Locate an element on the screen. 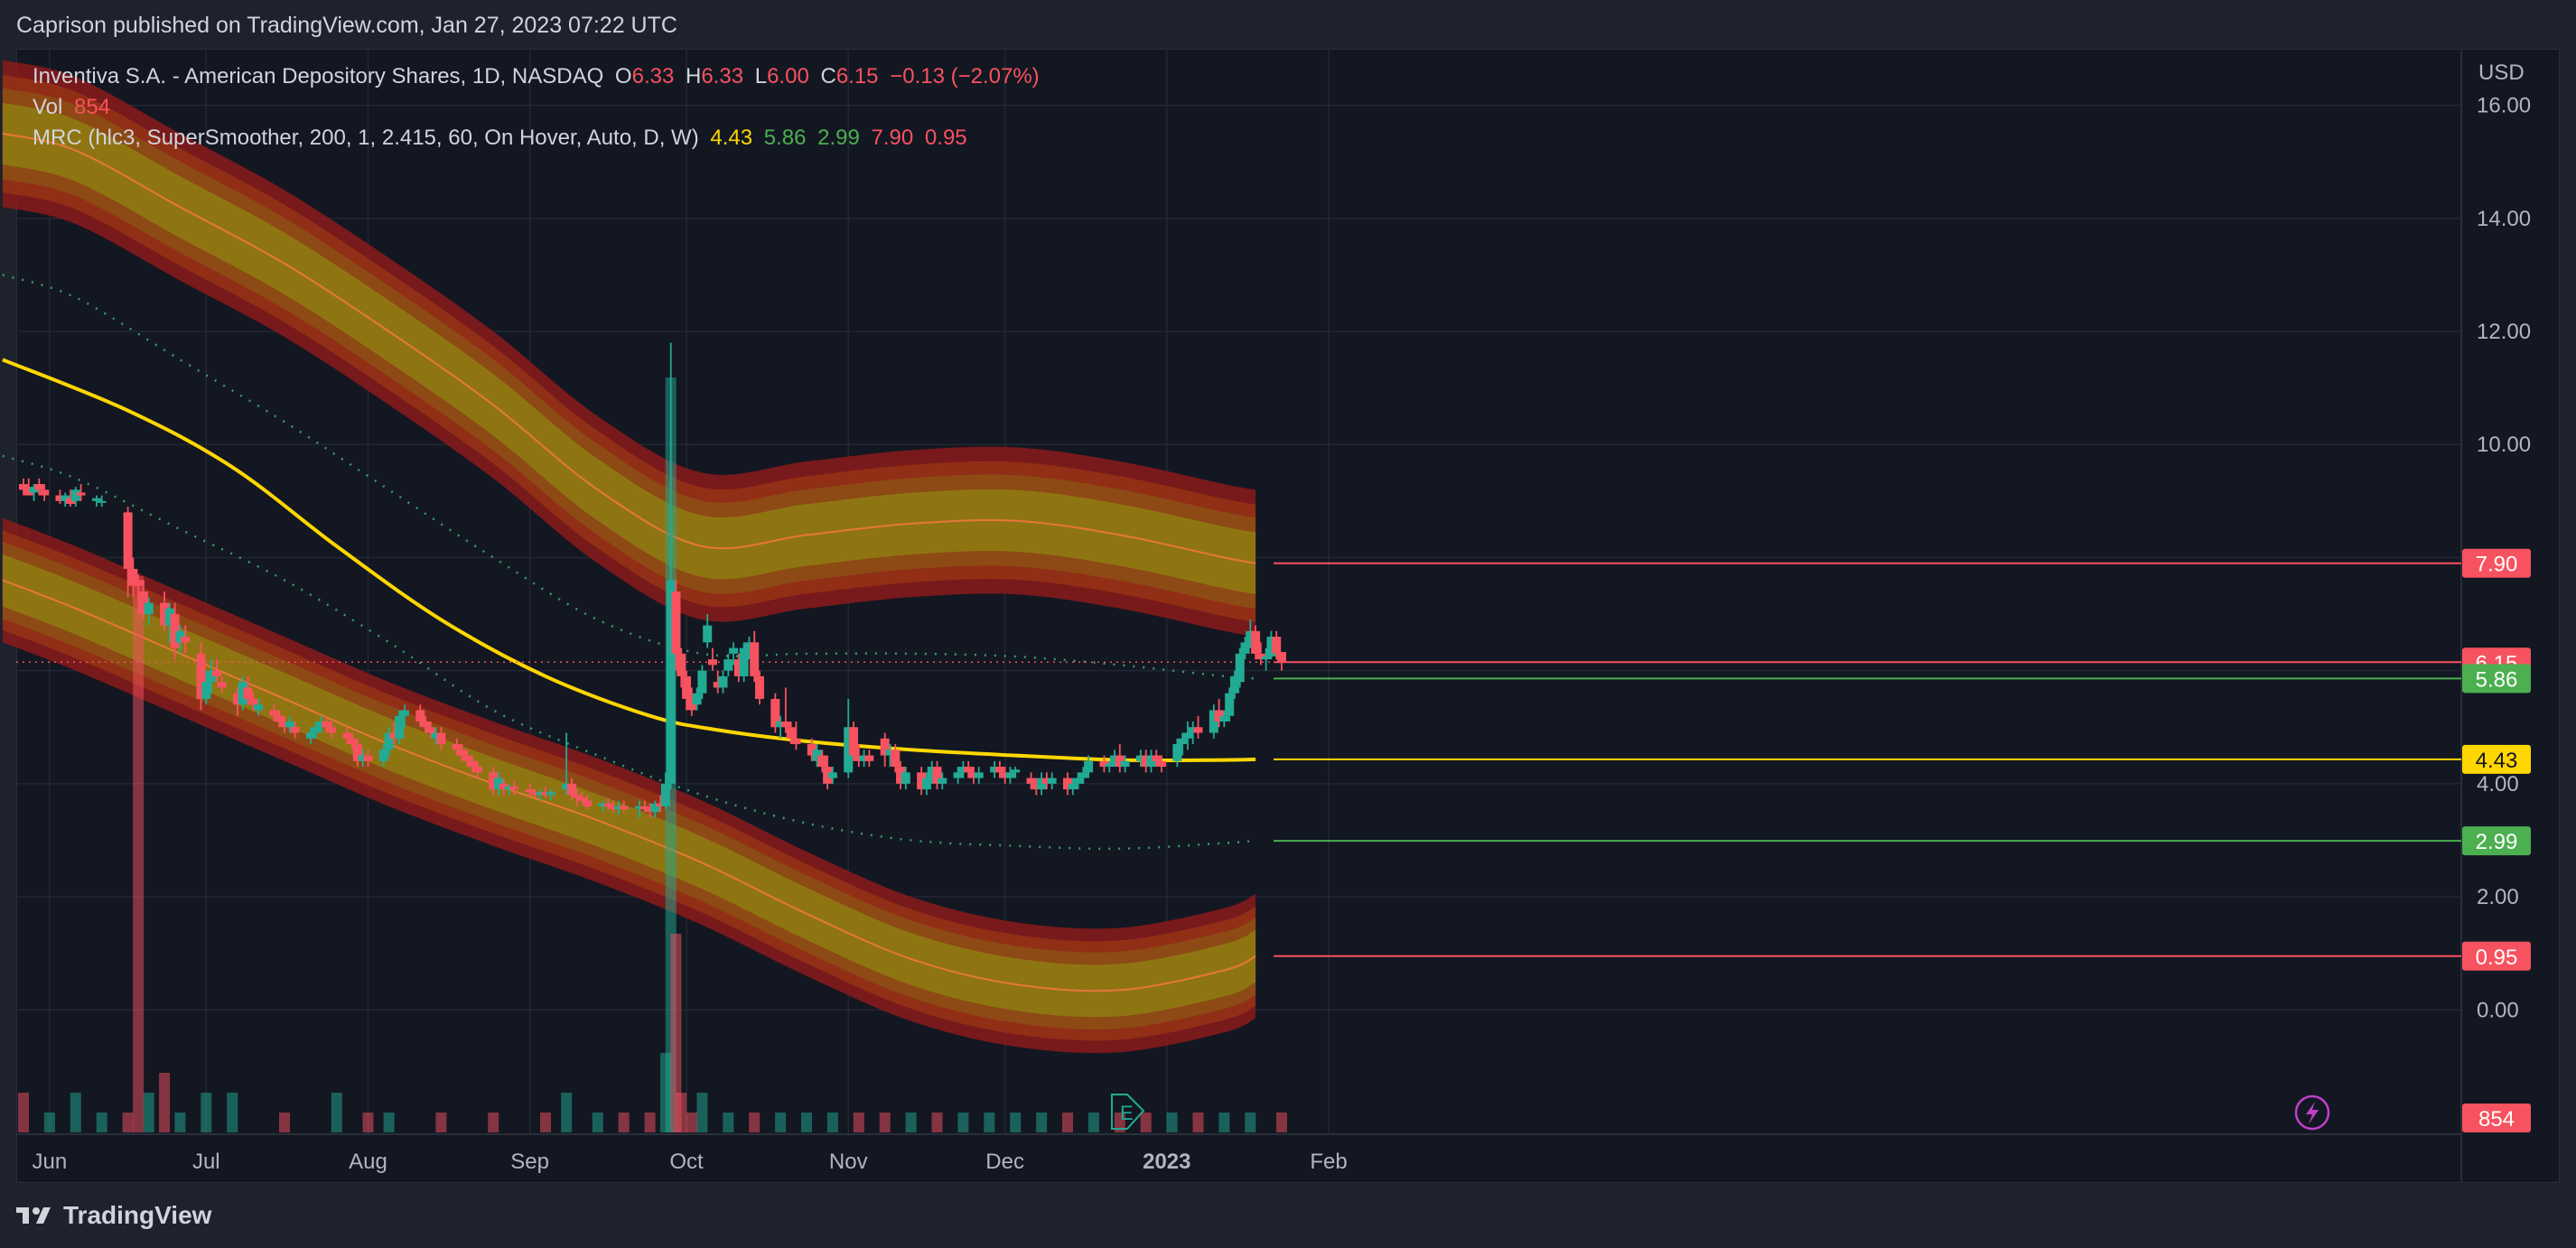  y-tick-label: 4.00 is located at coordinates (2498, 784).